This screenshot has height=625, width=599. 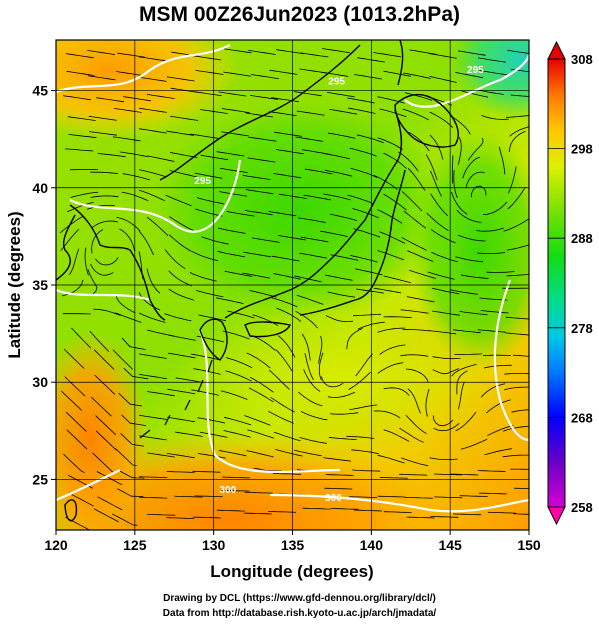 I want to click on contour-line, so click(x=88, y=485).